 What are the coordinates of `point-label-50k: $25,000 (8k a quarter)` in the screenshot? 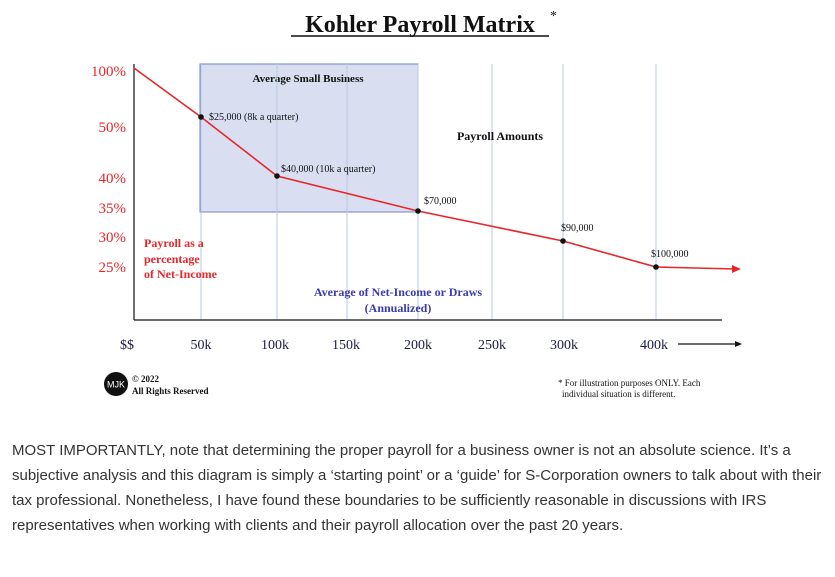 It's located at (253, 117).